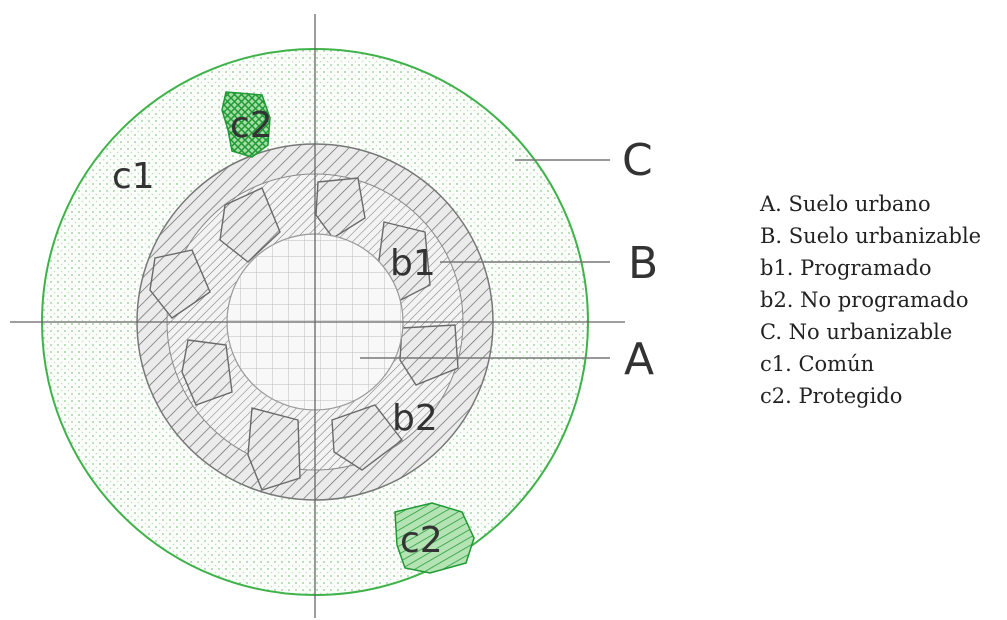 This screenshot has height=620, width=1007. I want to click on label-c2-top: c2, so click(251, 125).